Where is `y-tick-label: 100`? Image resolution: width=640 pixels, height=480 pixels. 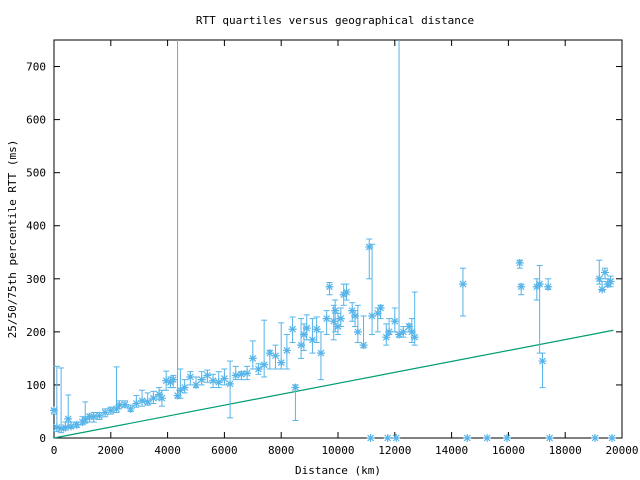
y-tick-label: 100 is located at coordinates (36, 385).